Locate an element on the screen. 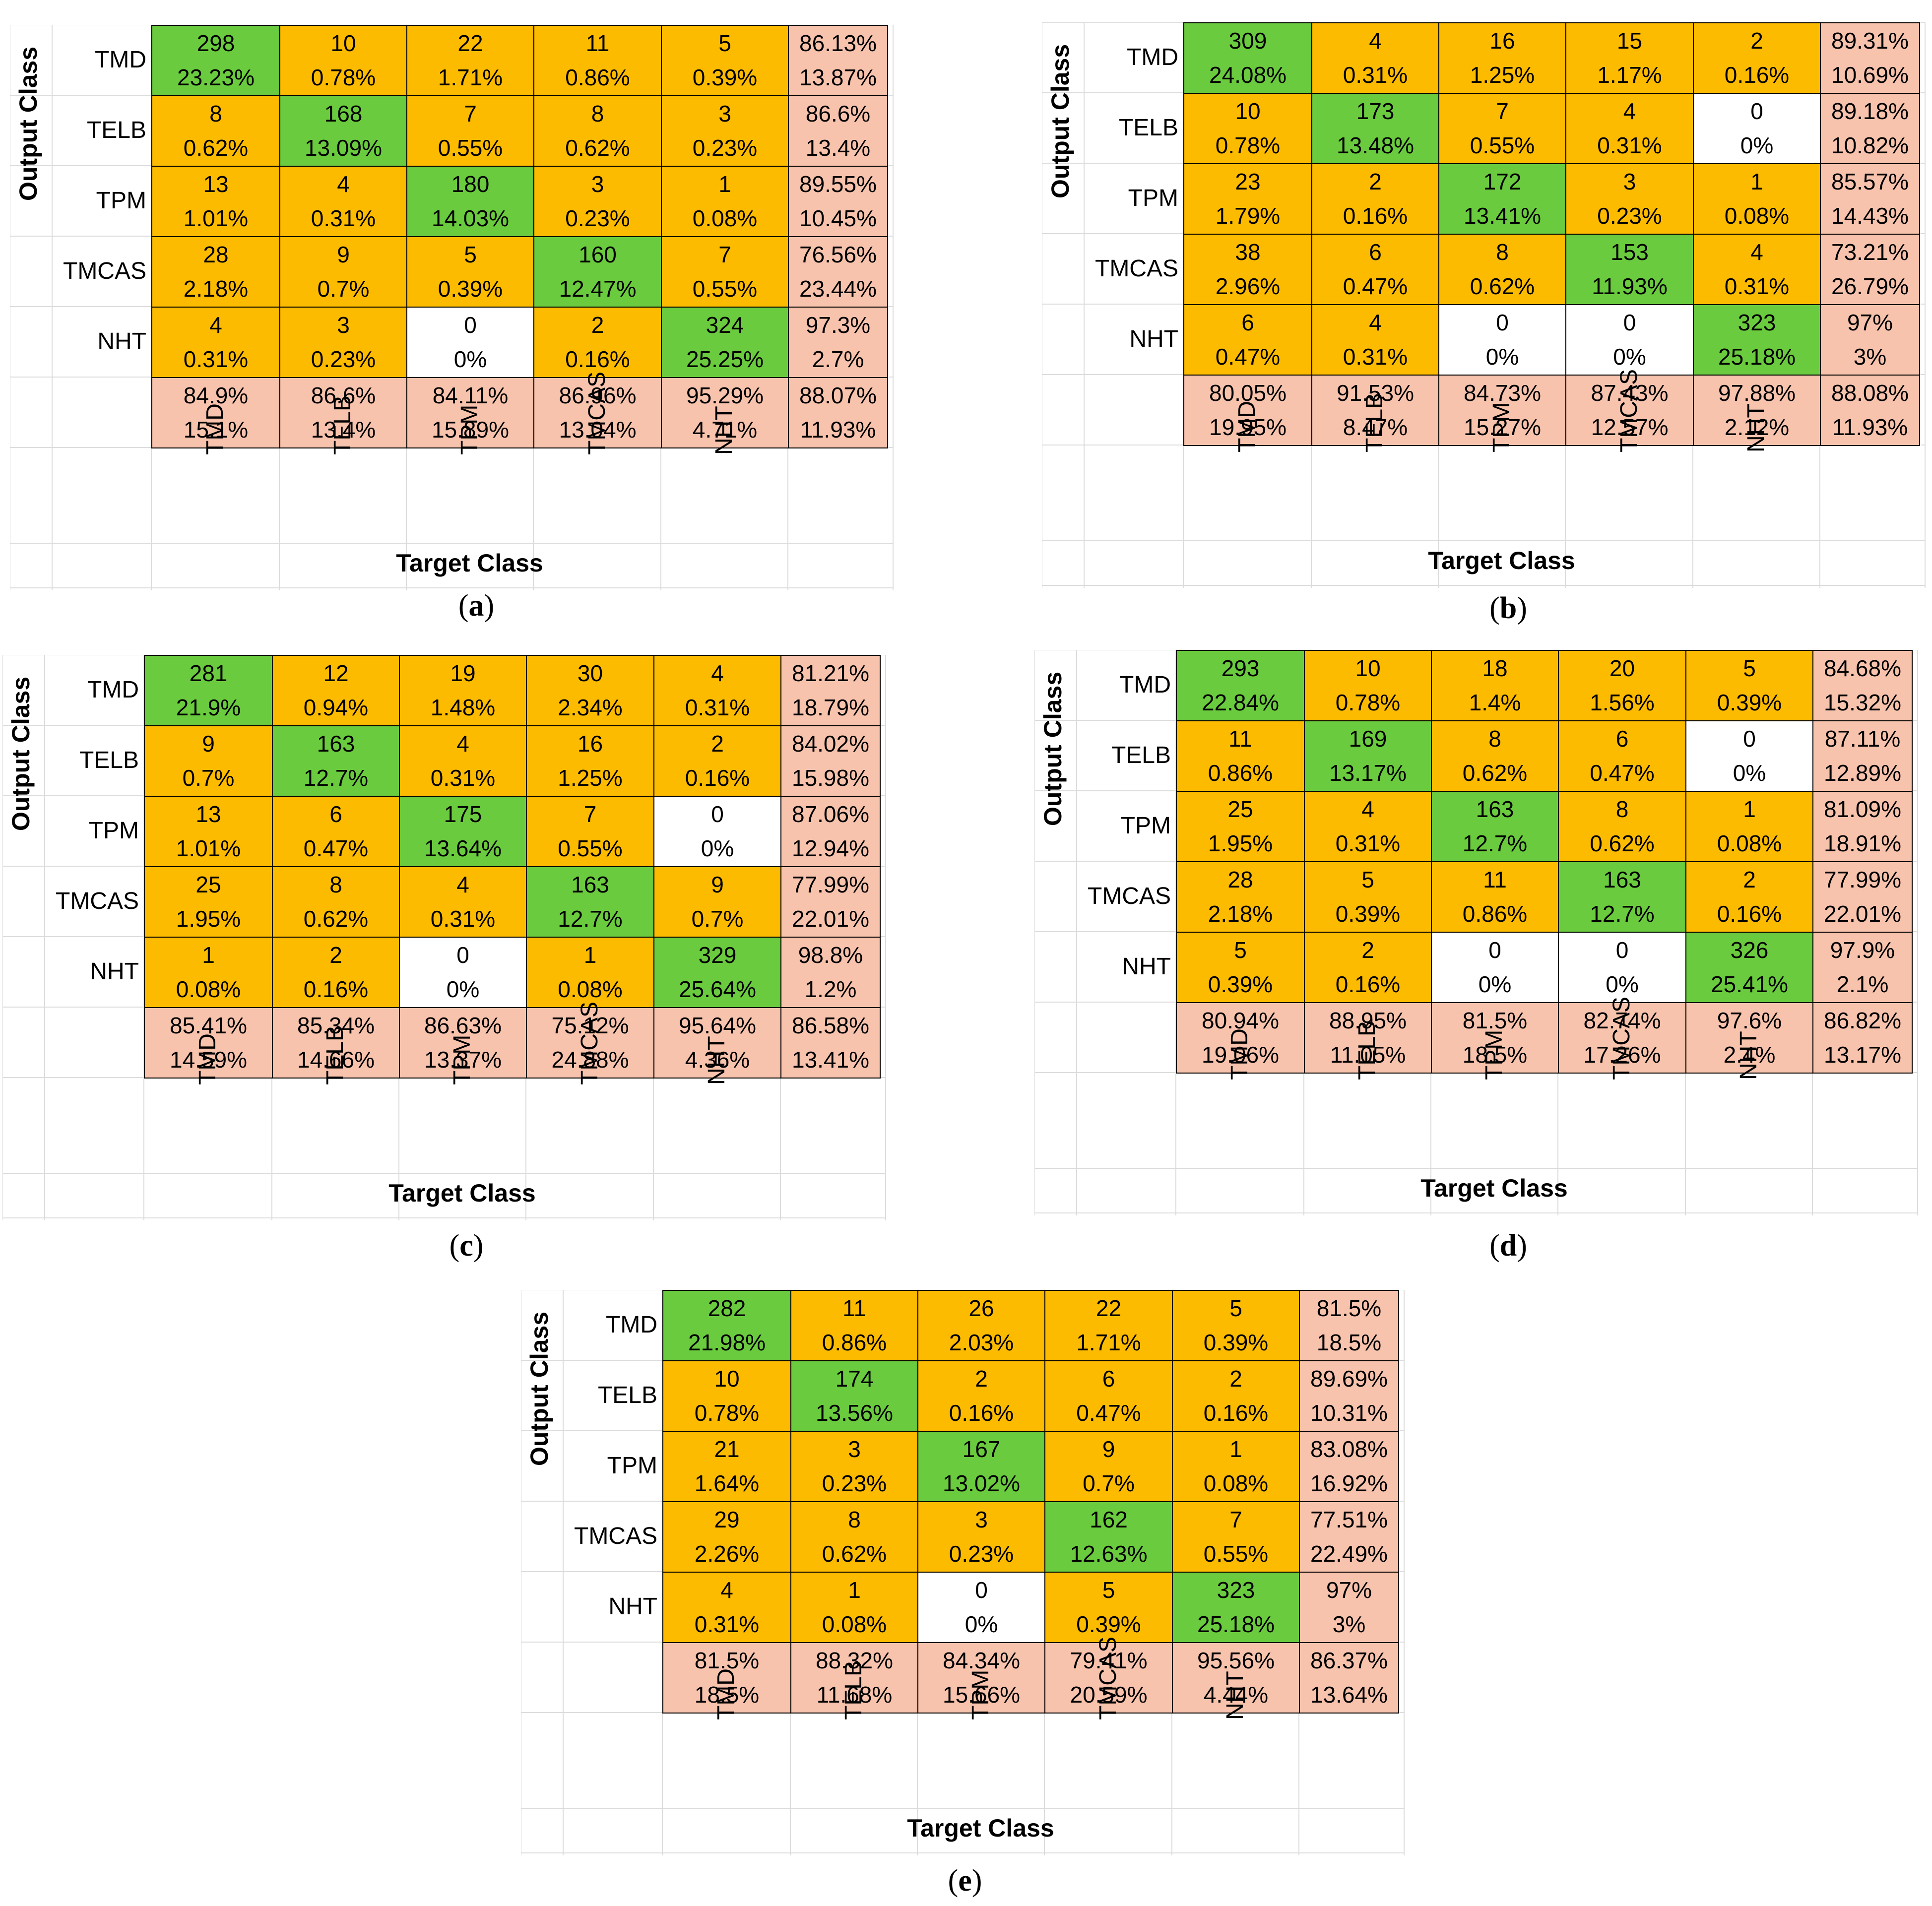 The height and width of the screenshot is (1906, 1932). cell-line-1: 19 is located at coordinates (463, 673).